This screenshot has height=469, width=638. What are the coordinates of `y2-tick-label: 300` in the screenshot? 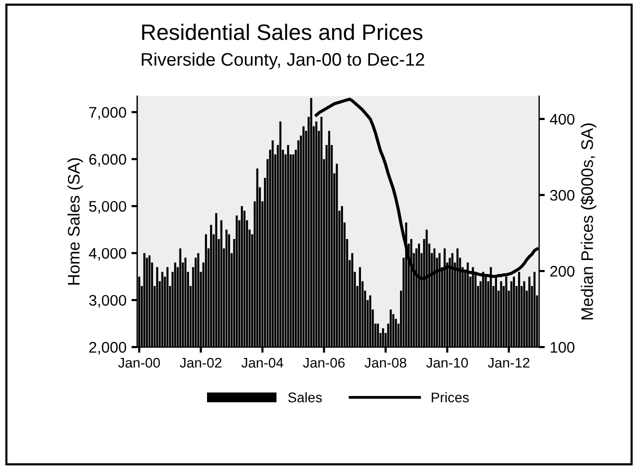 It's located at (562, 195).